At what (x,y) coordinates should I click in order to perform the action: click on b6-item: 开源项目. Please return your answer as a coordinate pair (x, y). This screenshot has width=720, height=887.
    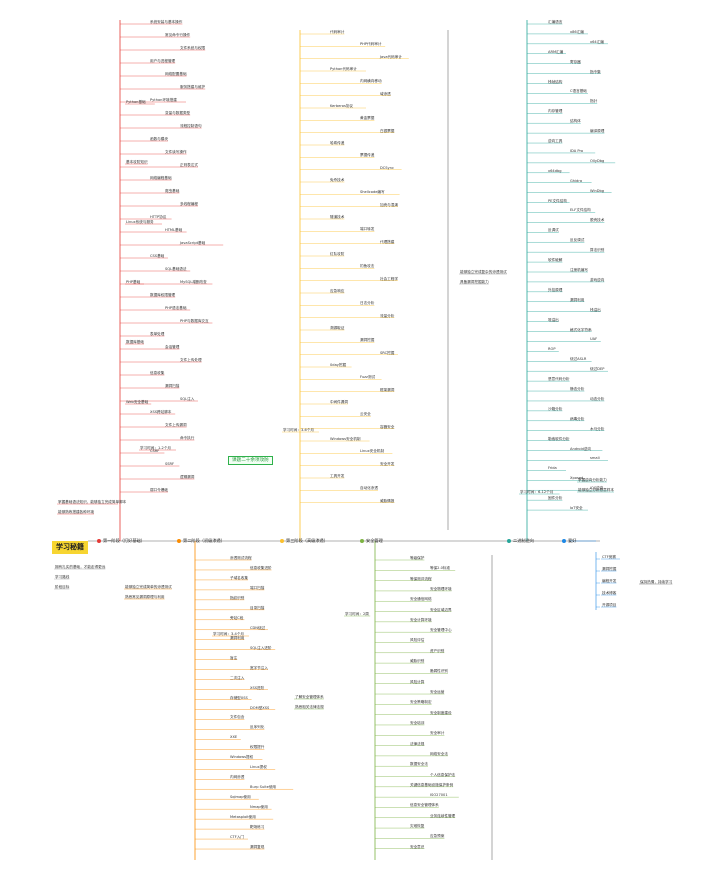
    Looking at the image, I should click on (609, 605).